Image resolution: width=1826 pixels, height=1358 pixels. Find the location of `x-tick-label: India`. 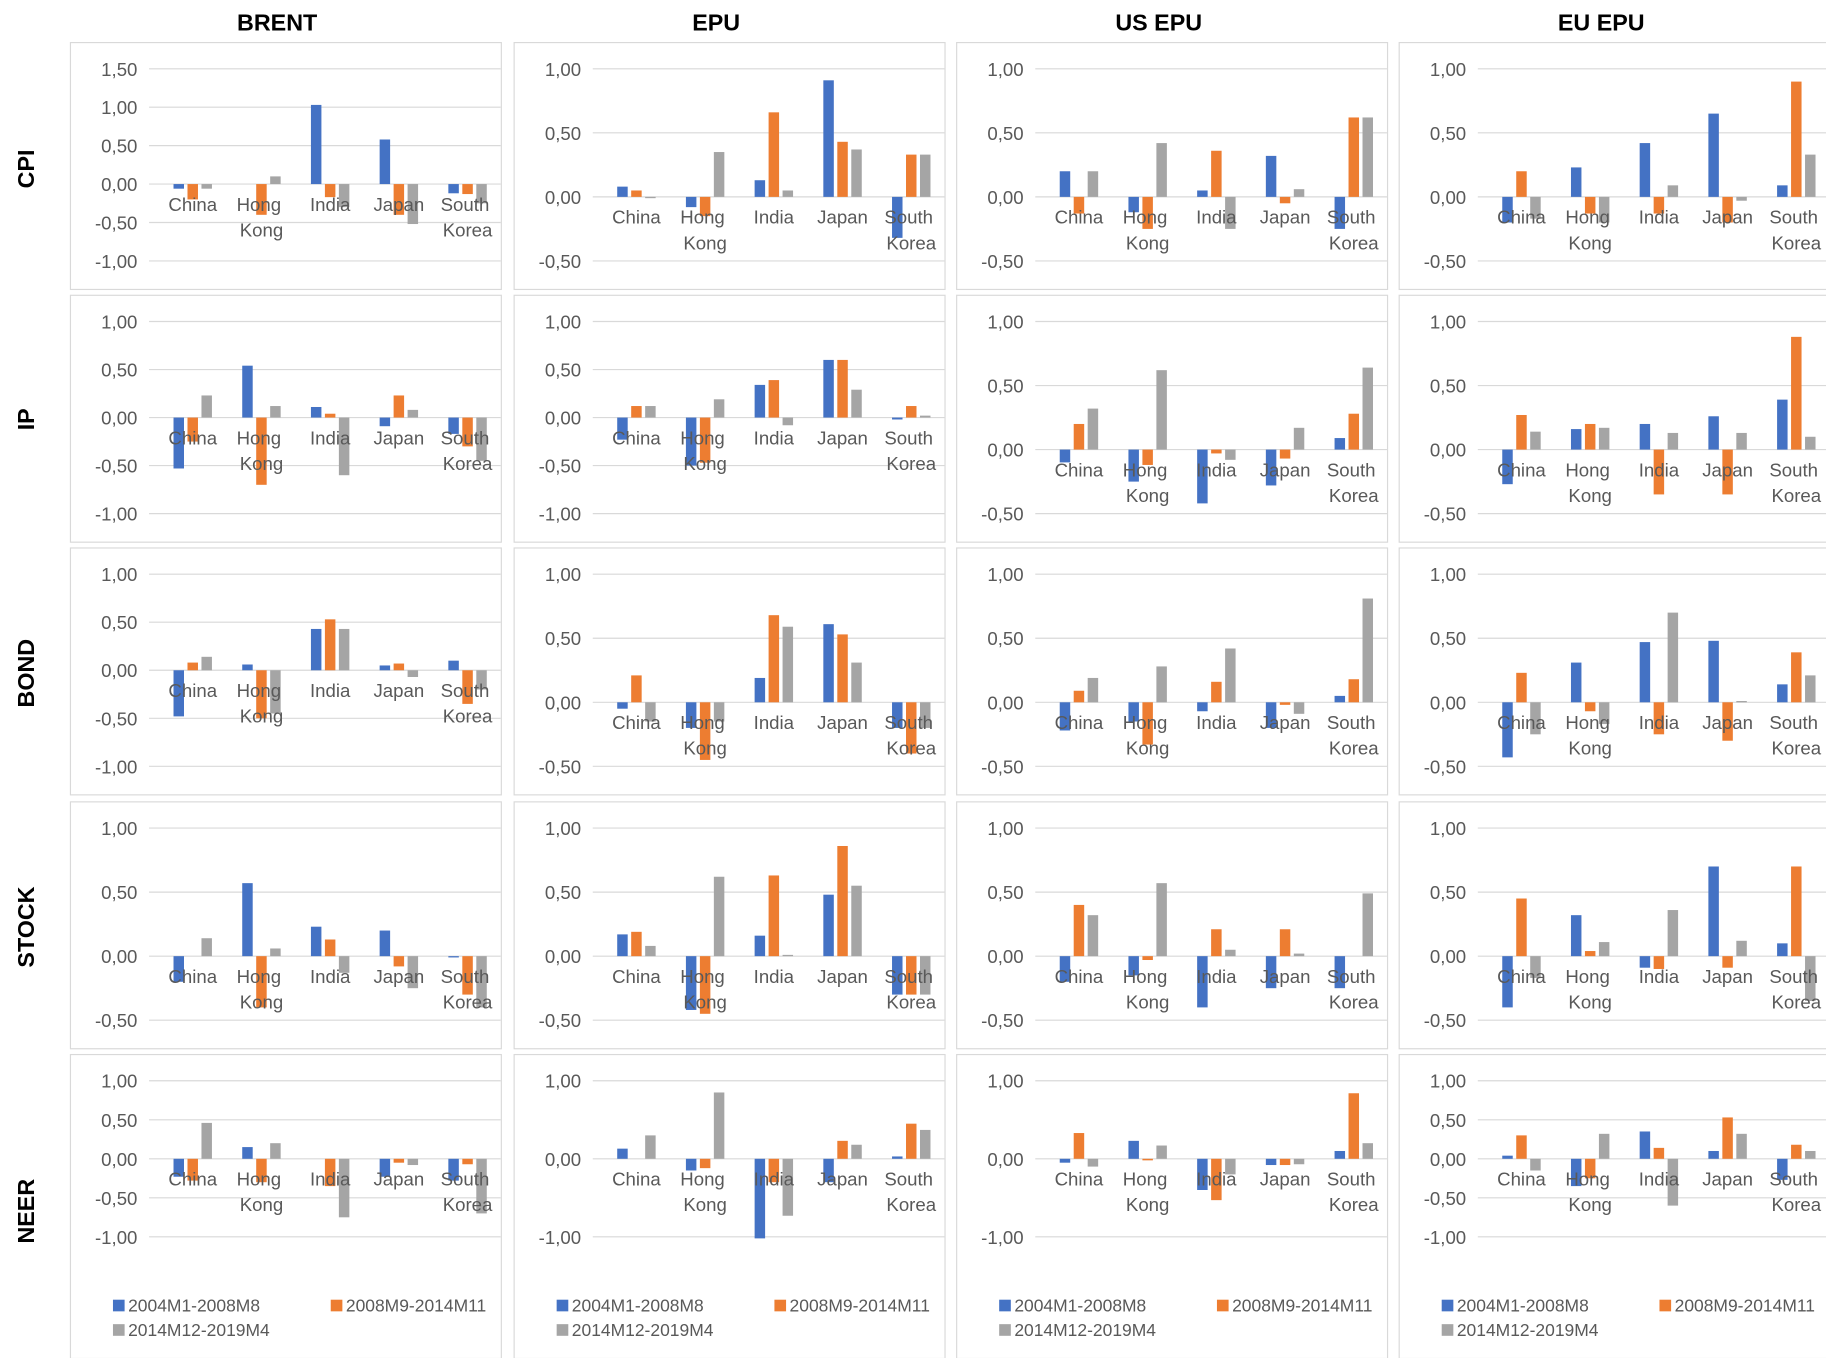

x-tick-label: India is located at coordinates (1216, 217).